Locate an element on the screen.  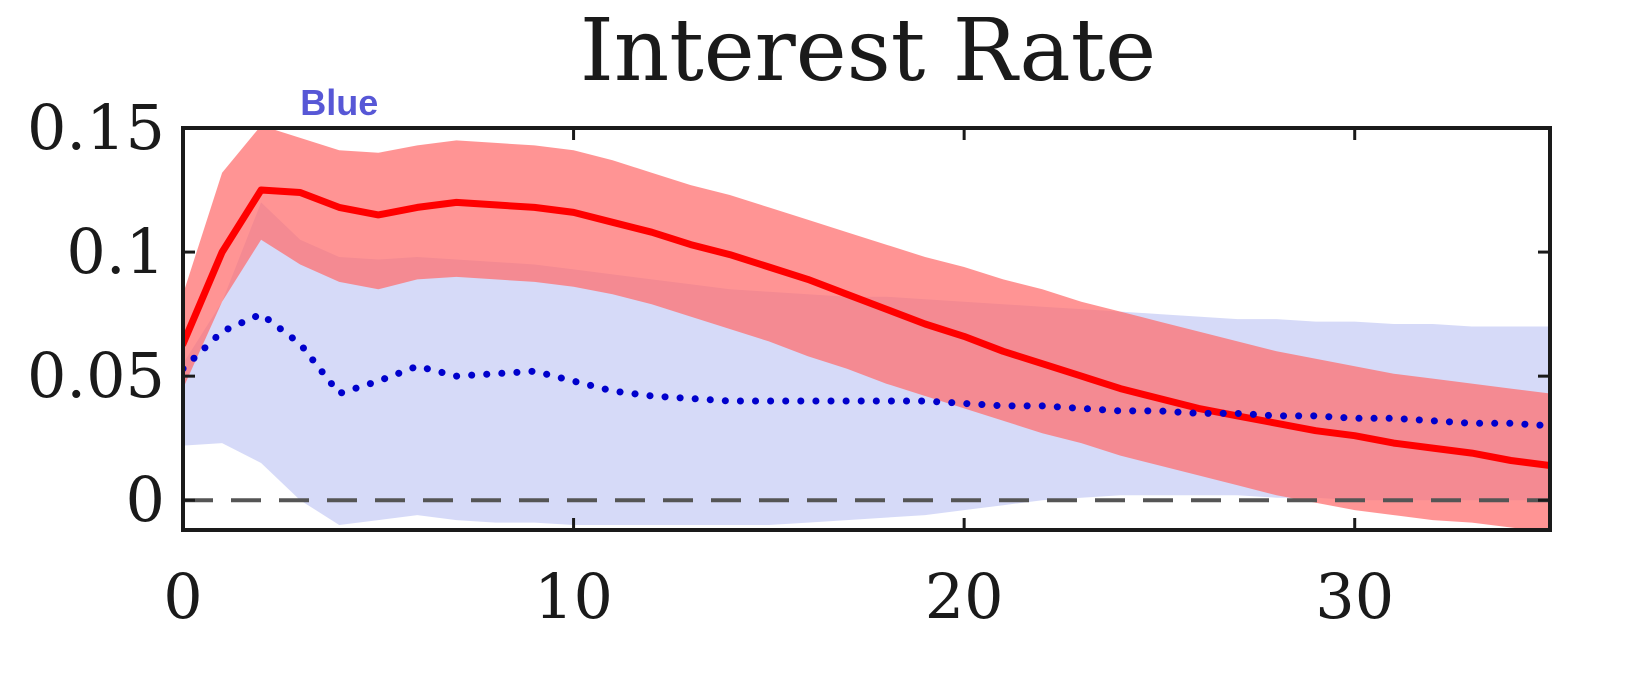
x-tick-label: 30 is located at coordinates (1354, 596).